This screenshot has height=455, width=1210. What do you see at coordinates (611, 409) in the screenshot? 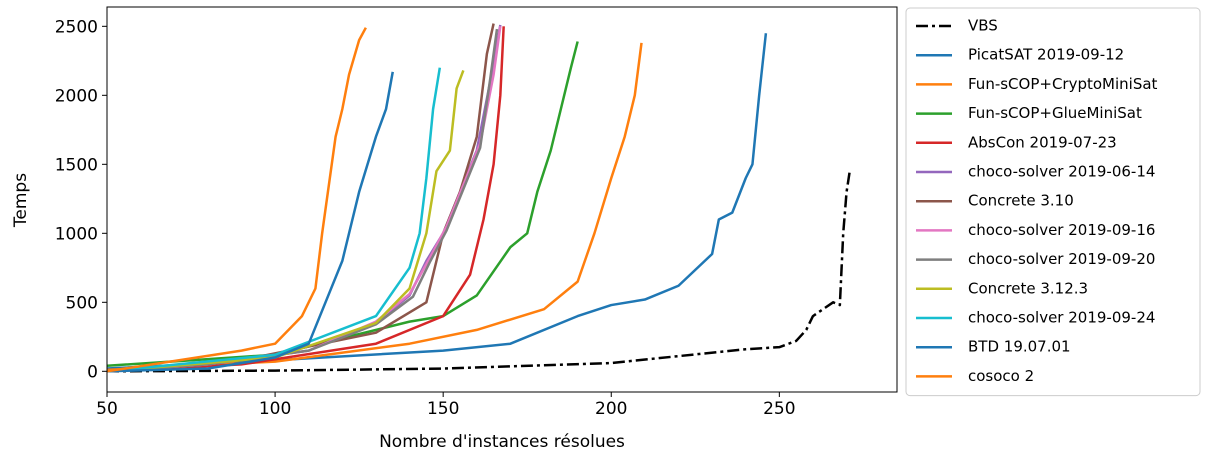
I see `x-tick-label: 200` at bounding box center [611, 409].